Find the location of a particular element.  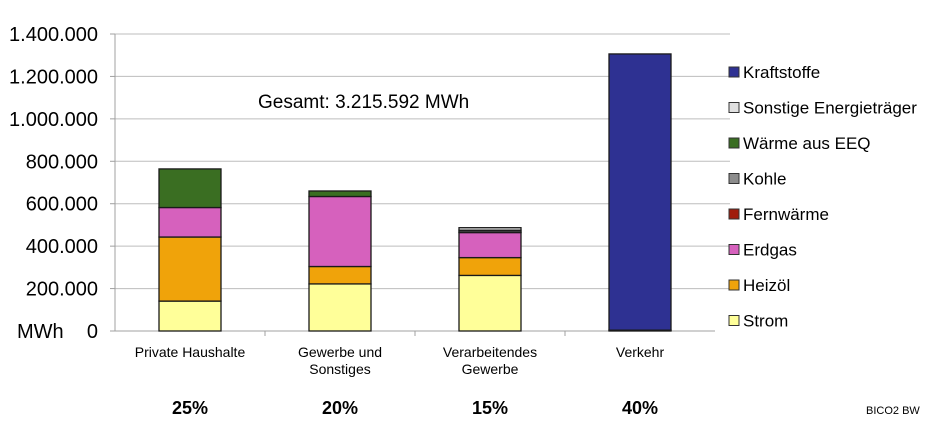

category-label: Gewerbe und is located at coordinates (340, 352).